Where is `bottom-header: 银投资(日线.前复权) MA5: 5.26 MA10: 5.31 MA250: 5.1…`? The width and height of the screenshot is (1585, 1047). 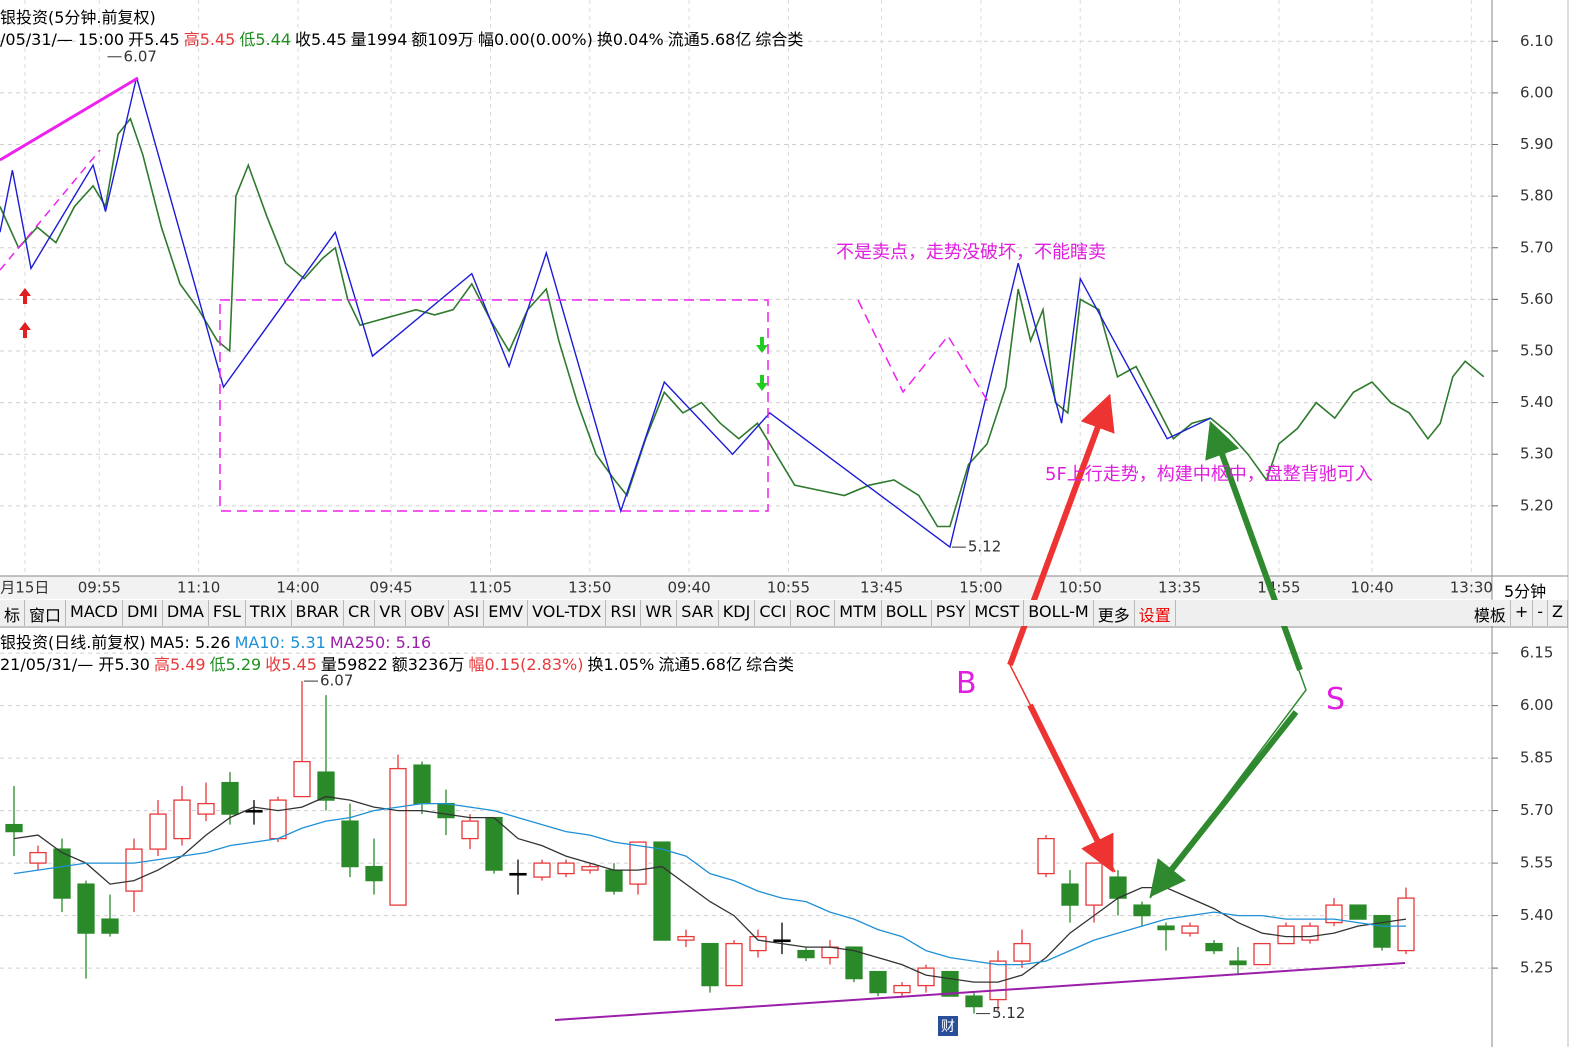 bottom-header: 银投资(日线.前复权) MA5: 5.26 MA10: 5.31 MA250: 5.1… is located at coordinates (217, 641).